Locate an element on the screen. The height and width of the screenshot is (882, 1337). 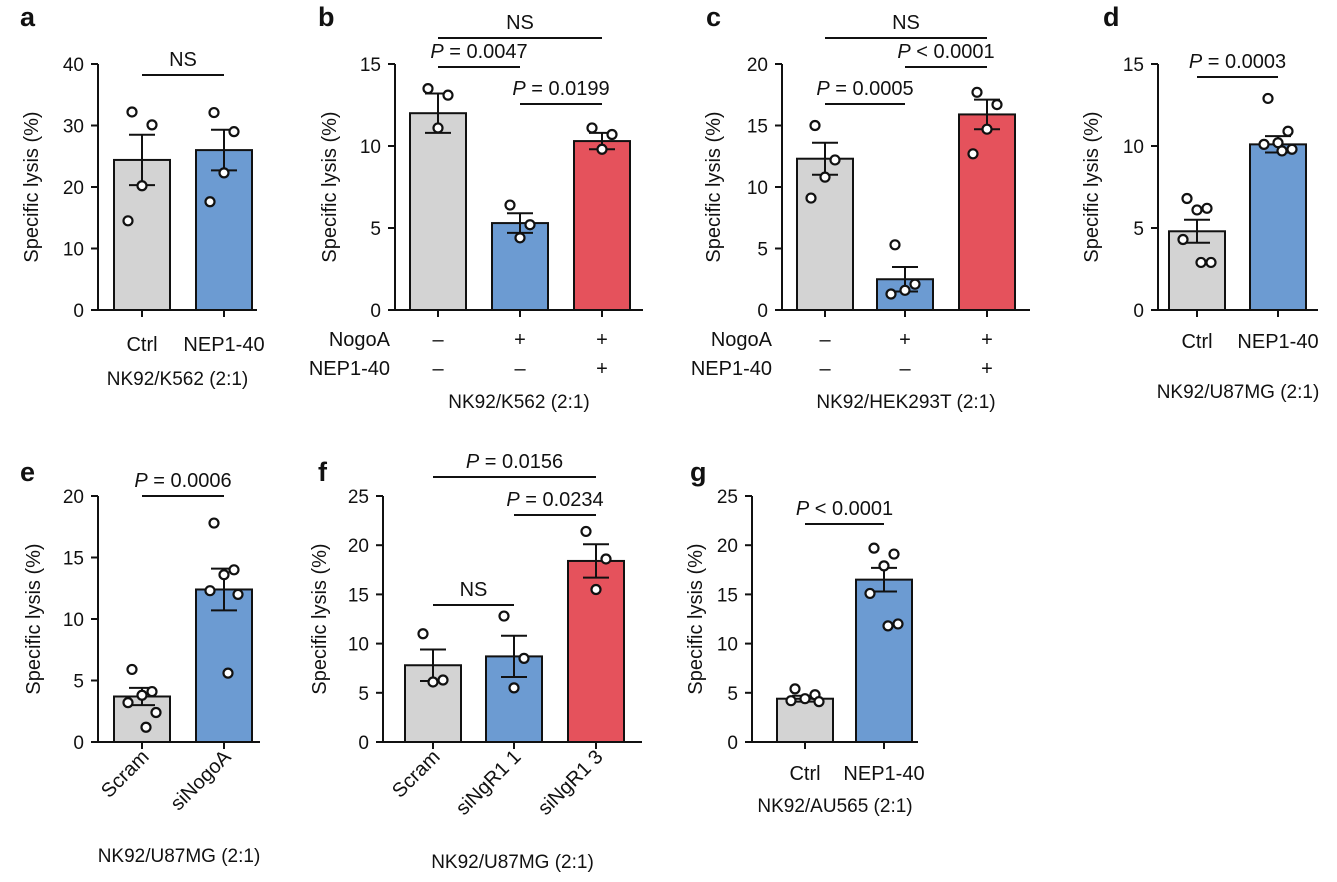
panel-e-ytick-label-3: 15 is located at coordinates (73, 559).